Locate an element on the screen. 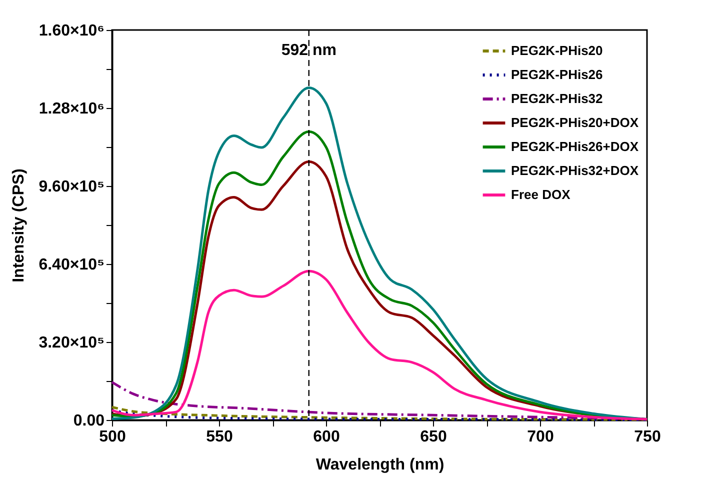 The image size is (701, 486). legend-label: Free DOX is located at coordinates (541, 194).